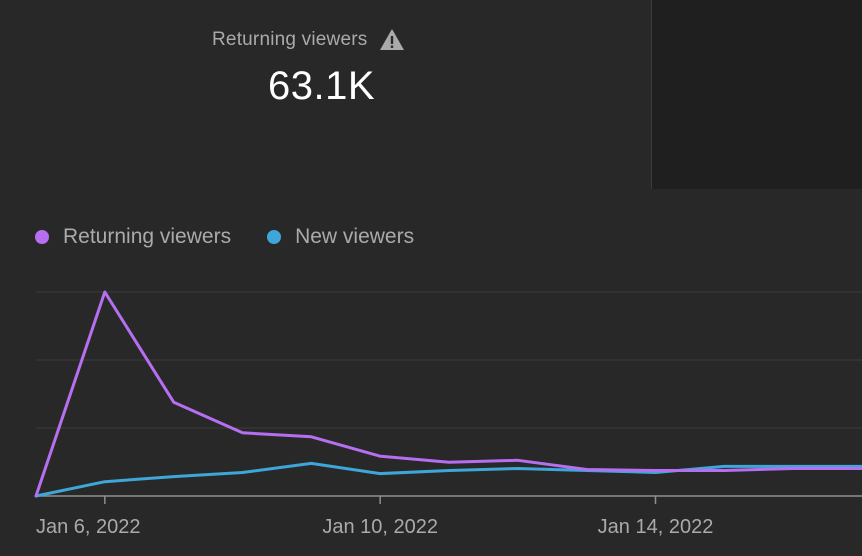 This screenshot has height=556, width=862. I want to click on metric-title: Returning viewers, so click(290, 39).